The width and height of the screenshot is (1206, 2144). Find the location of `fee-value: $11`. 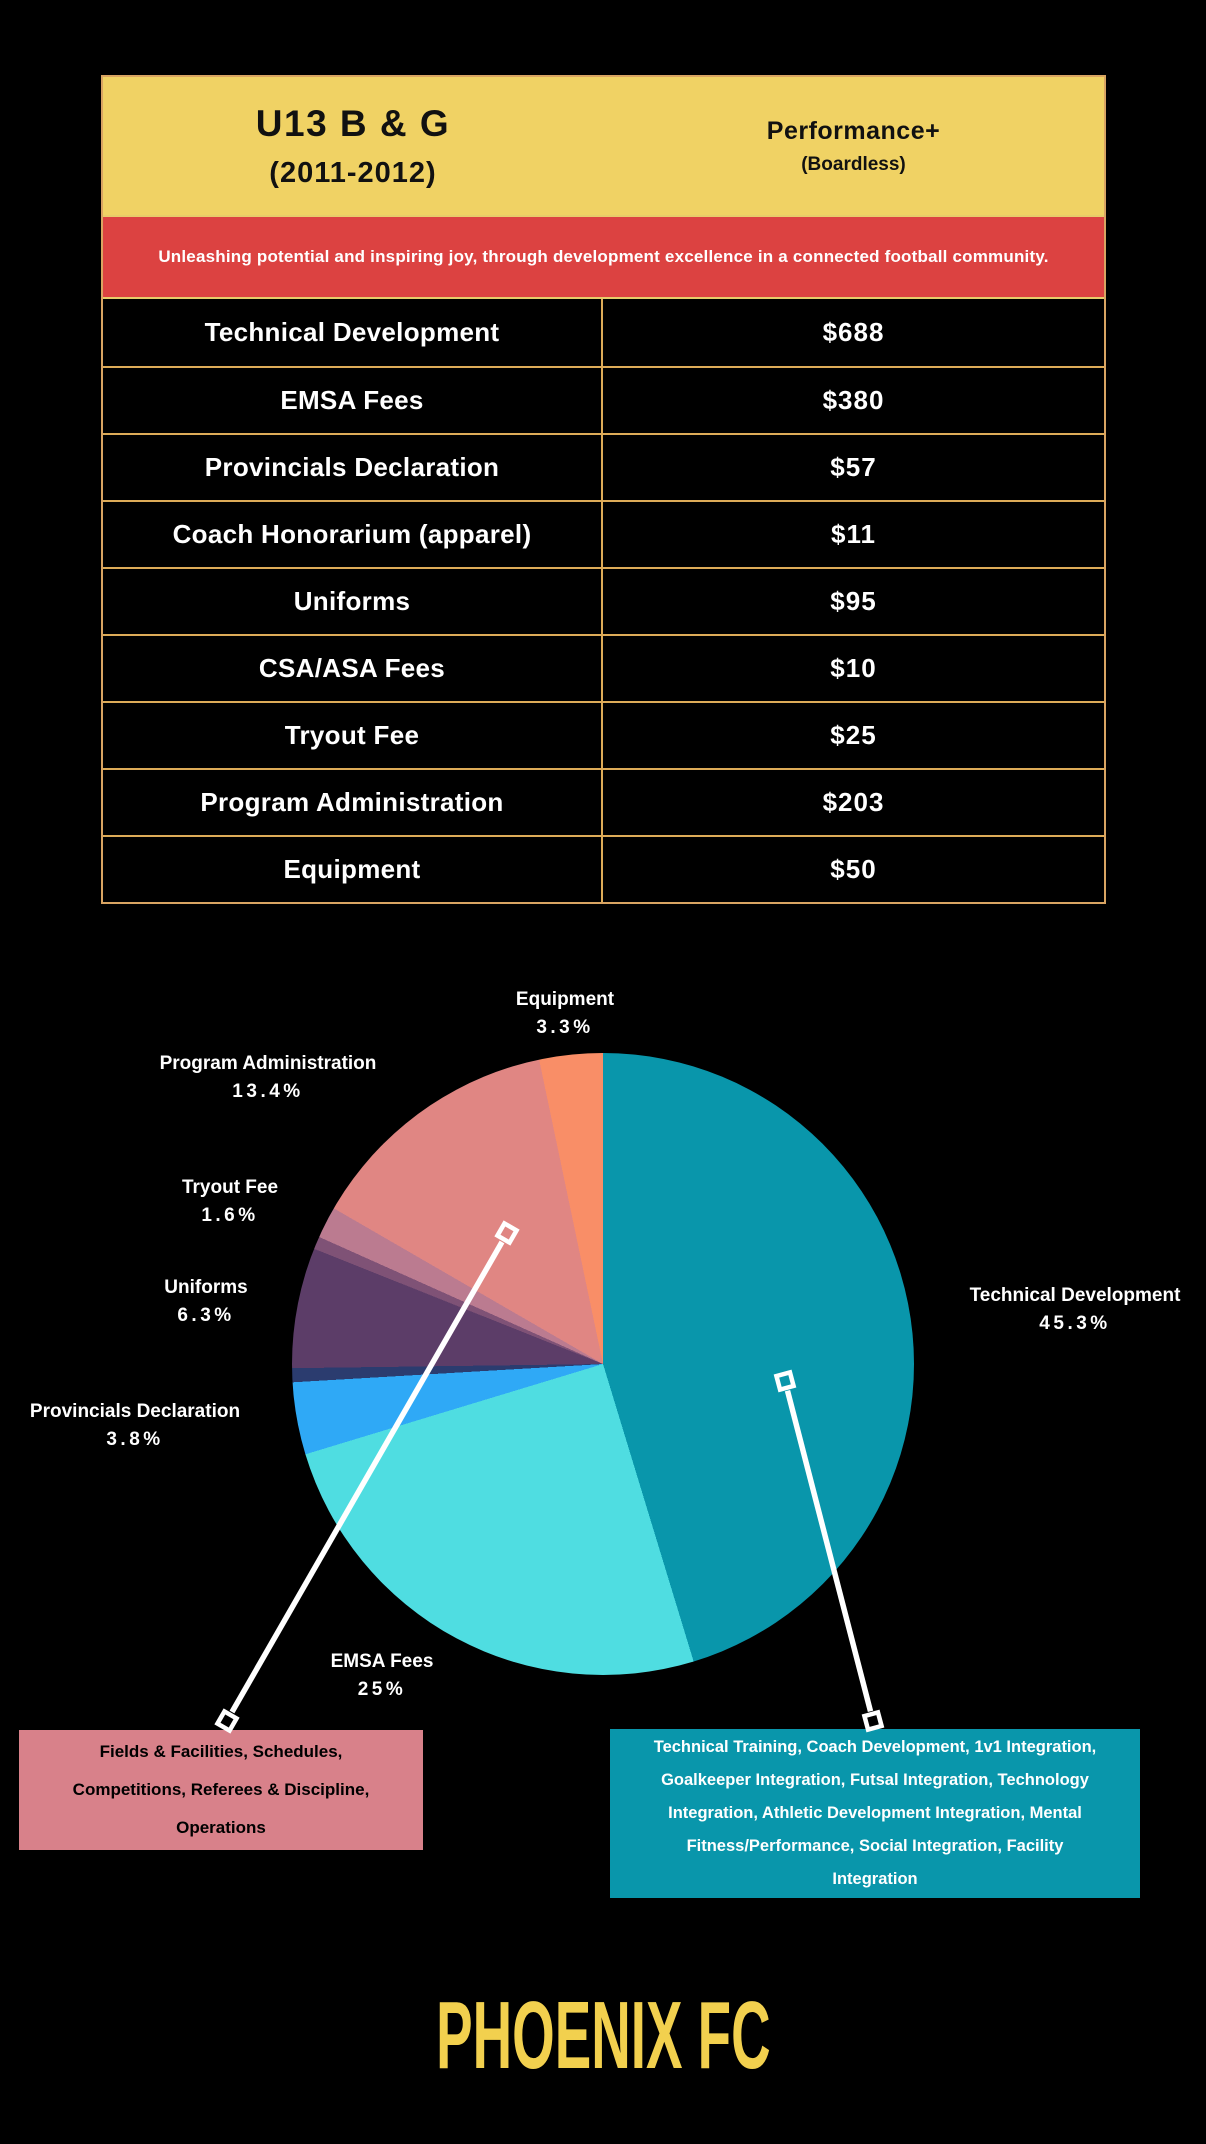

fee-value: $11 is located at coordinates (853, 534).